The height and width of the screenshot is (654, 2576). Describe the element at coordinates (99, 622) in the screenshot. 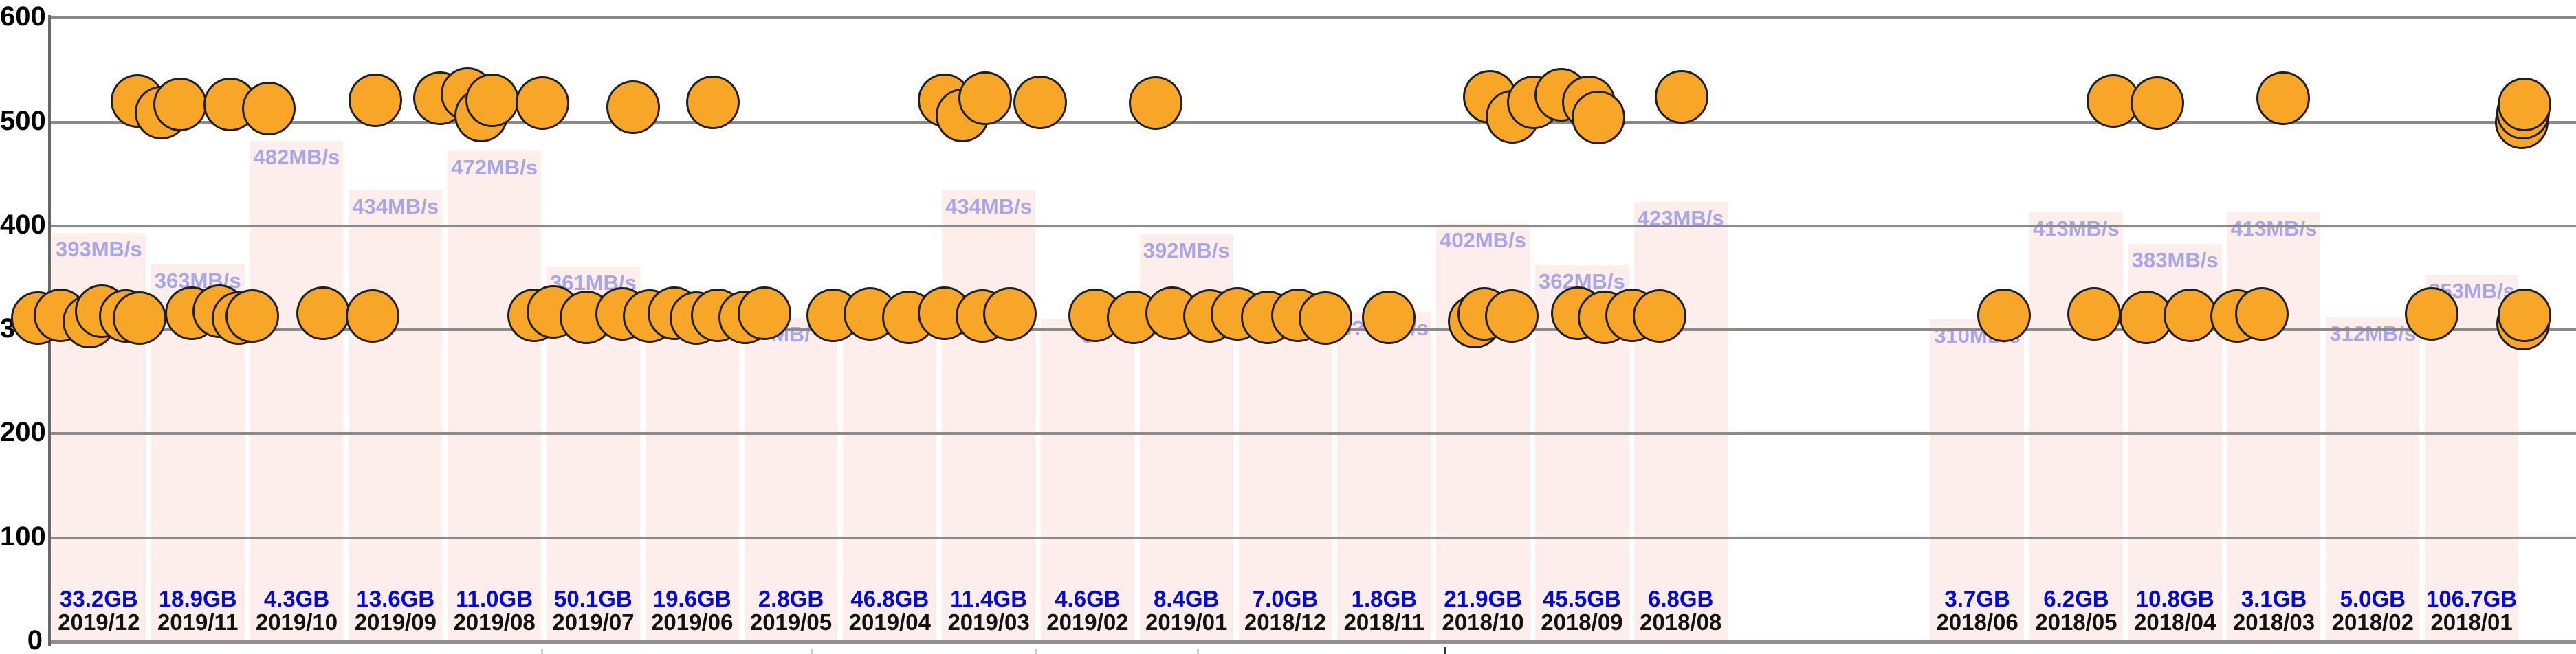

I see `month-label: 2019/12` at that location.